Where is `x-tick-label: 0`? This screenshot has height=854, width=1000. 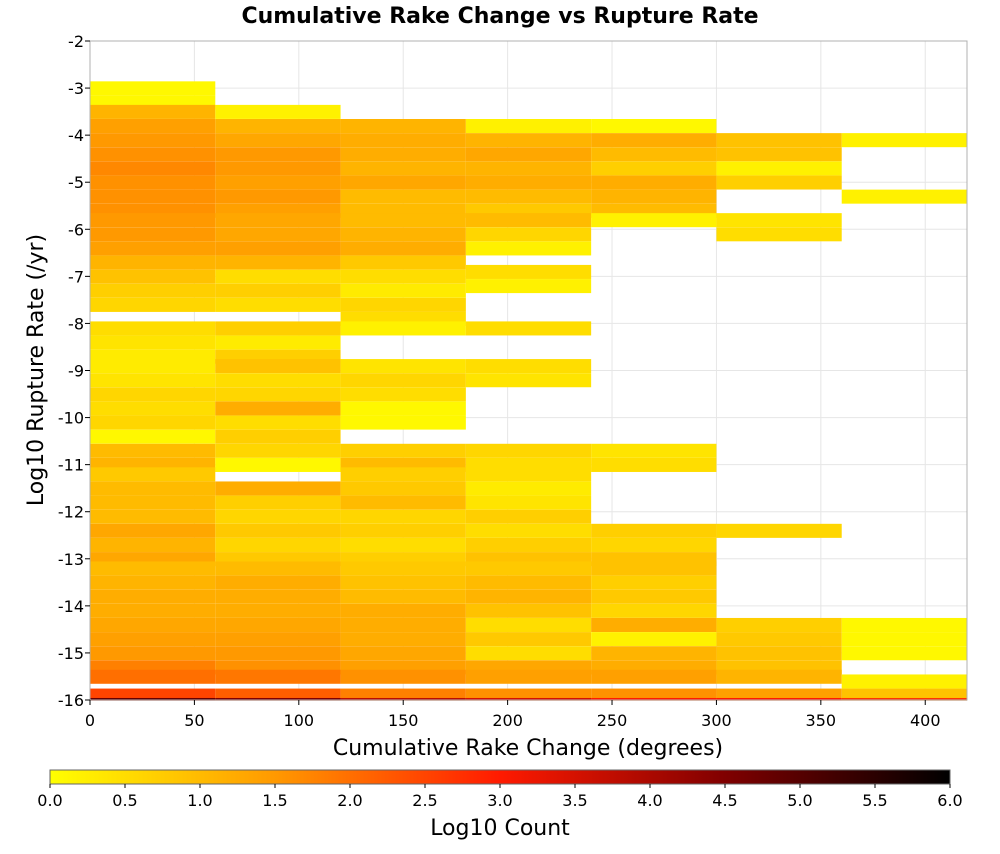
x-tick-label: 0 is located at coordinates (90, 720).